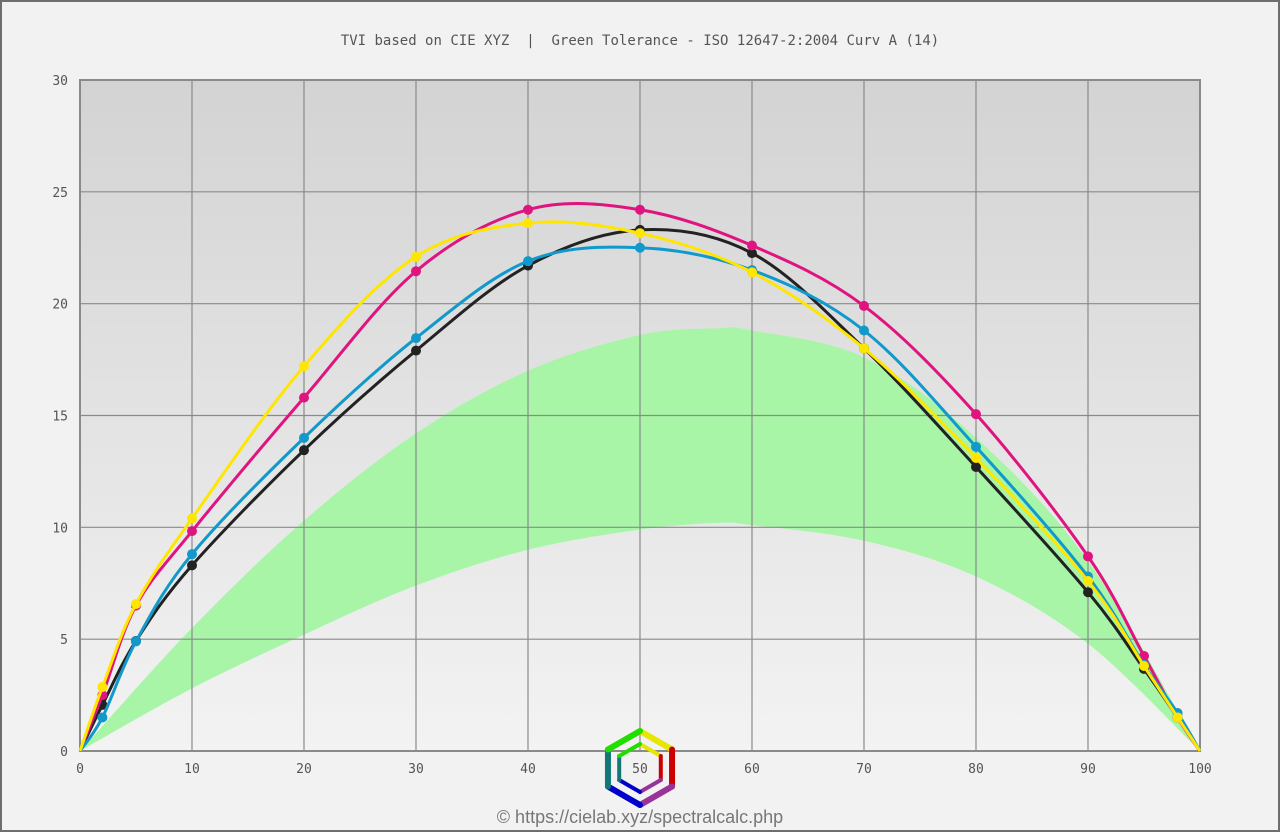 This screenshot has width=1280, height=832. What do you see at coordinates (60, 193) in the screenshot?
I see `y-tick-label: 25` at bounding box center [60, 193].